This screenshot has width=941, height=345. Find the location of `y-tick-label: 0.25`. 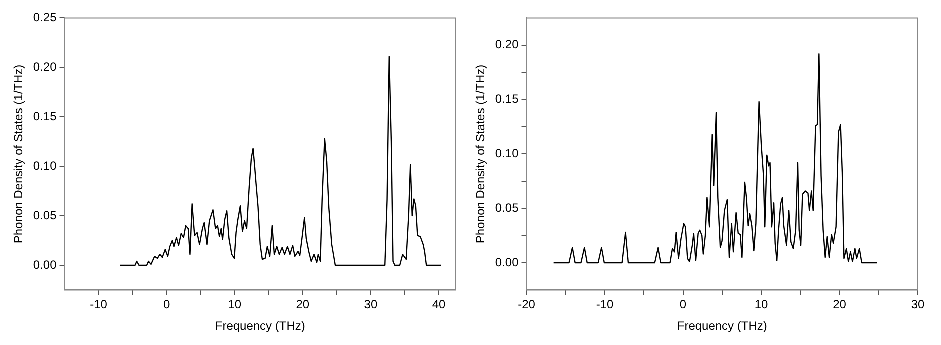

y-tick-label: 0.25 is located at coordinates (45, 17).